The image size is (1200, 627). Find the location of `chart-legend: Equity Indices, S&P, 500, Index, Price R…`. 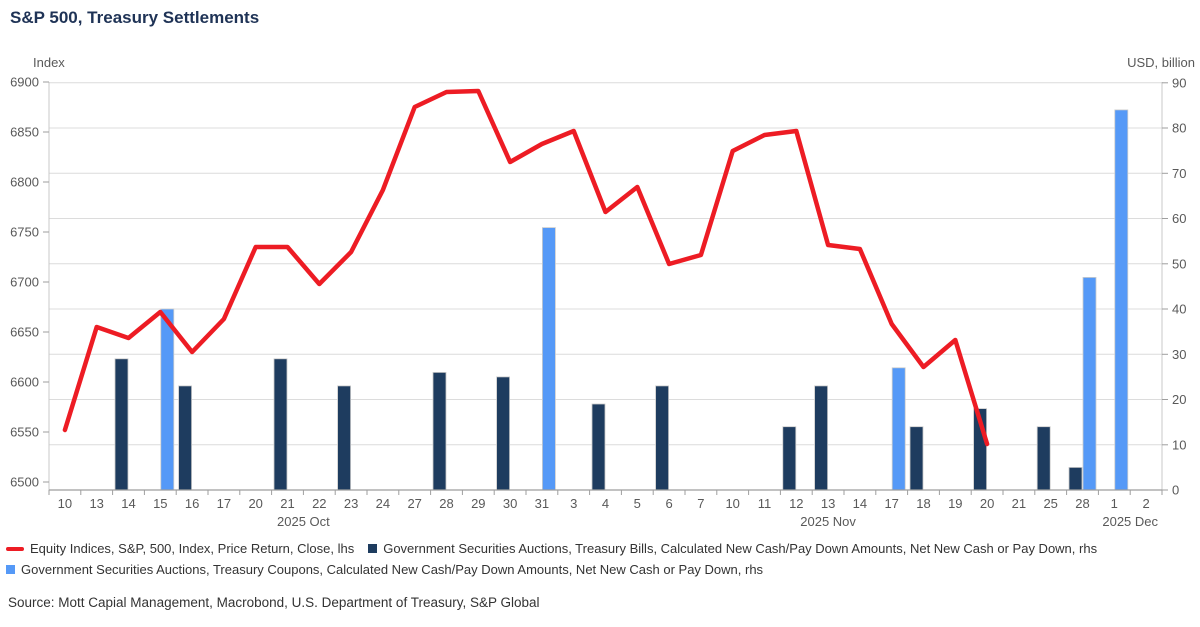

chart-legend: Equity Indices, S&P, 500, Index, Price R… is located at coordinates (601, 559).